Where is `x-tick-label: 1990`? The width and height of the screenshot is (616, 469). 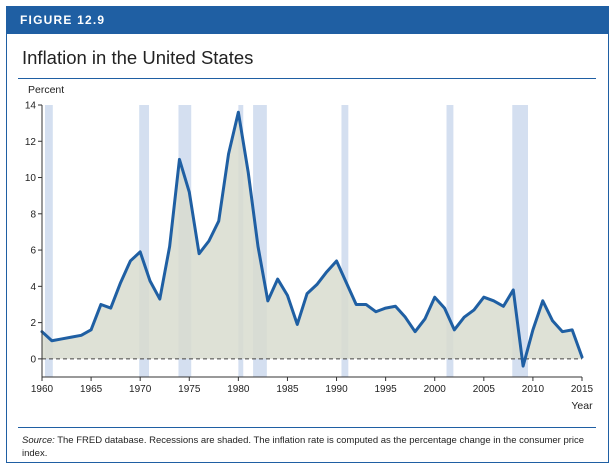
x-tick-label: 1990 is located at coordinates (336, 389).